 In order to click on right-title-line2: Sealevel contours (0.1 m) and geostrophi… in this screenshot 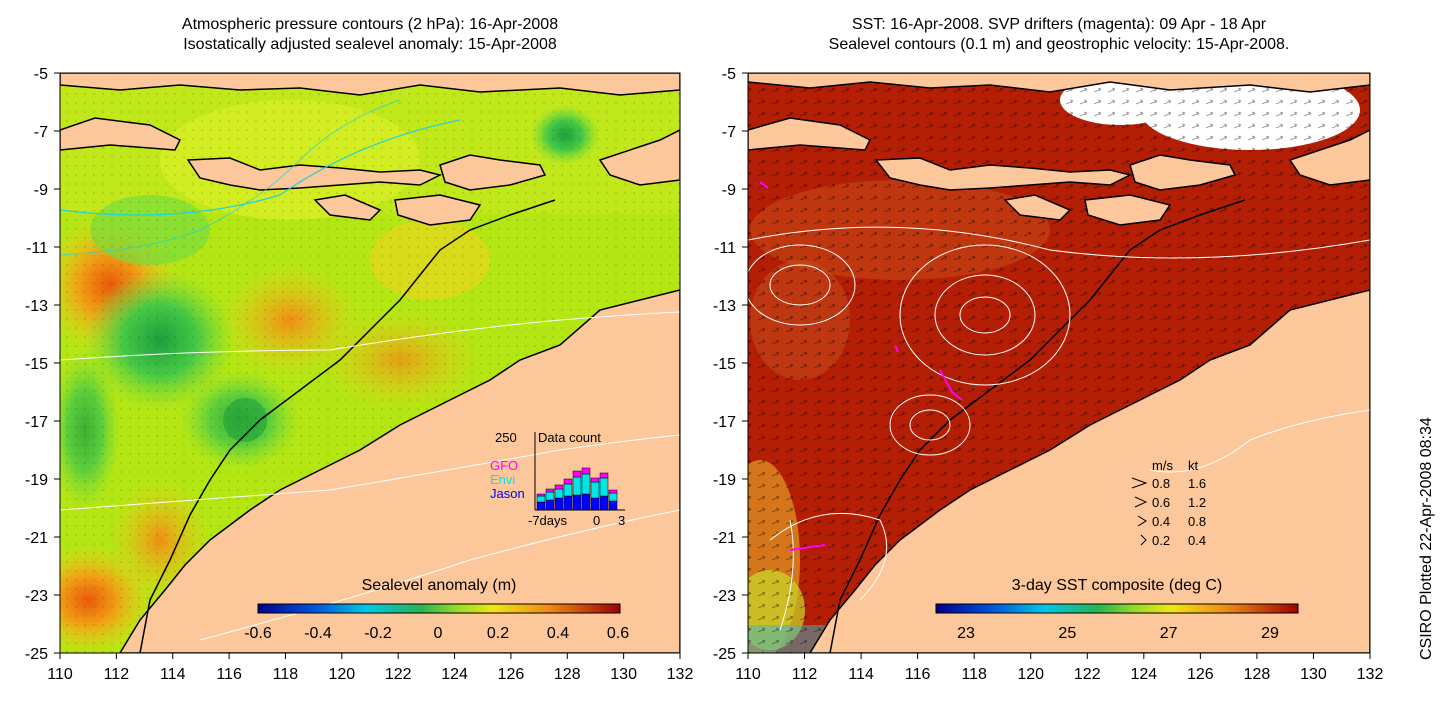, I will do `click(1059, 44)`.